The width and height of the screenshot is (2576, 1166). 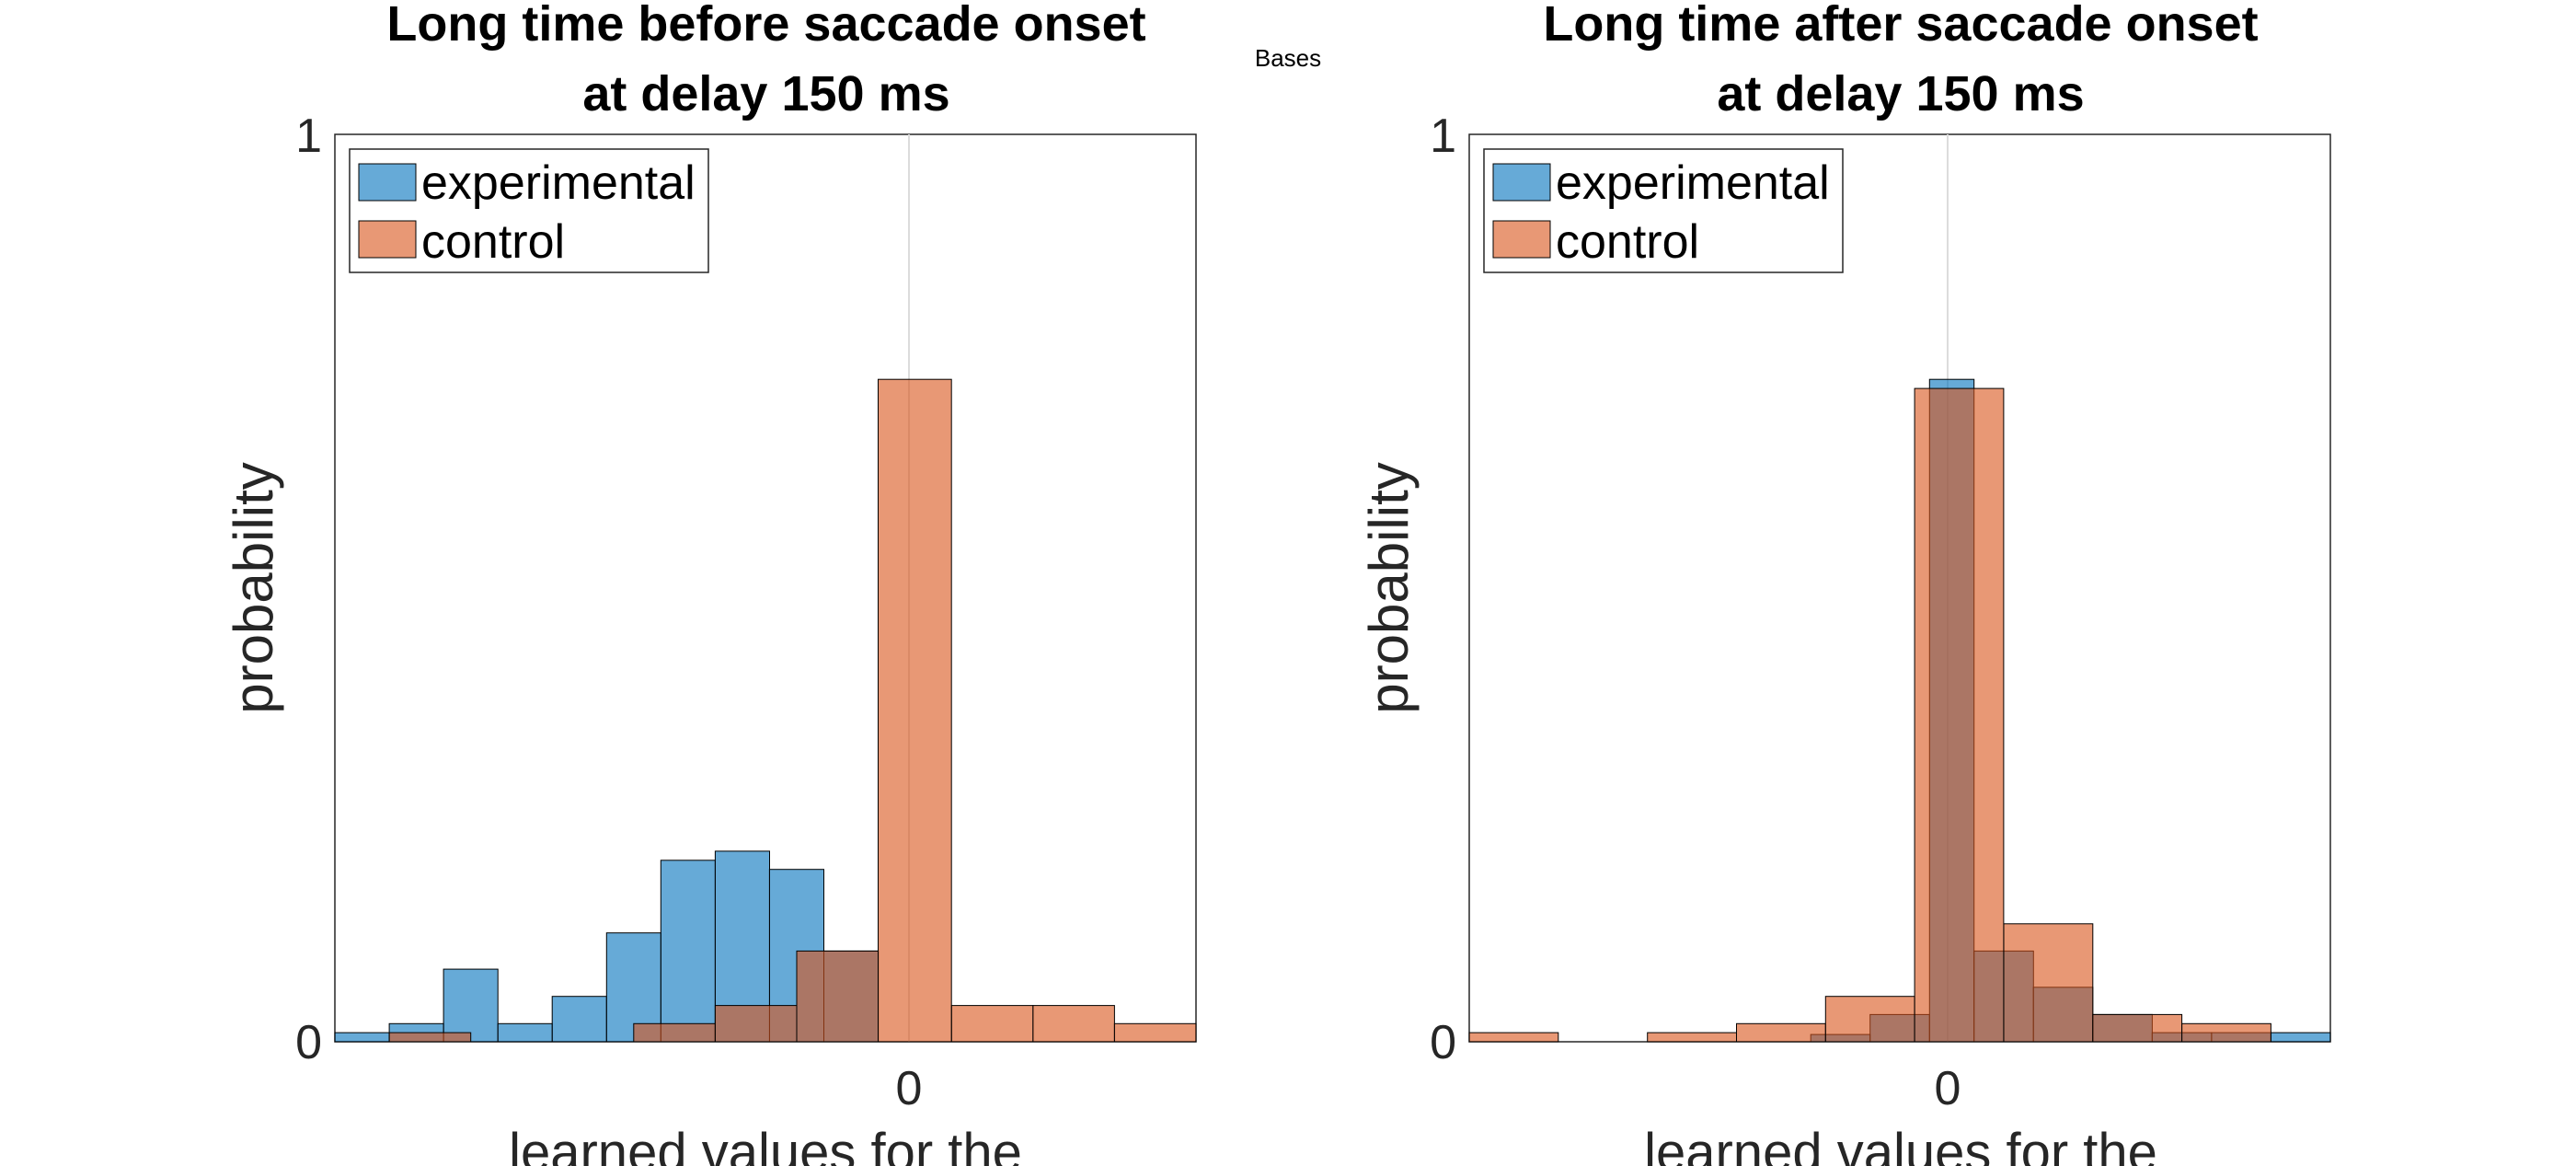 What do you see at coordinates (1389, 588) in the screenshot?
I see `right-ylabel: probability` at bounding box center [1389, 588].